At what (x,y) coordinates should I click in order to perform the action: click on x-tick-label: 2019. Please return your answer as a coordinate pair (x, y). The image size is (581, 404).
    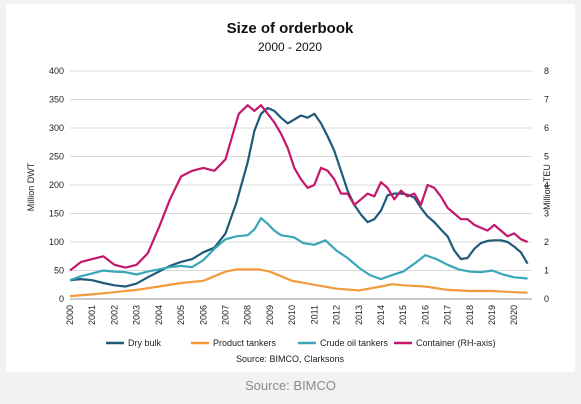
    Looking at the image, I should click on (492, 315).